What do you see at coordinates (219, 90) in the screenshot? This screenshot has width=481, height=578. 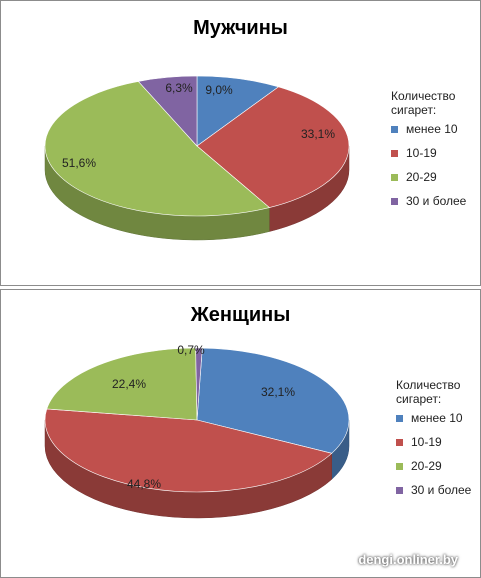 I see `data-label-0-0: 9,0%` at bounding box center [219, 90].